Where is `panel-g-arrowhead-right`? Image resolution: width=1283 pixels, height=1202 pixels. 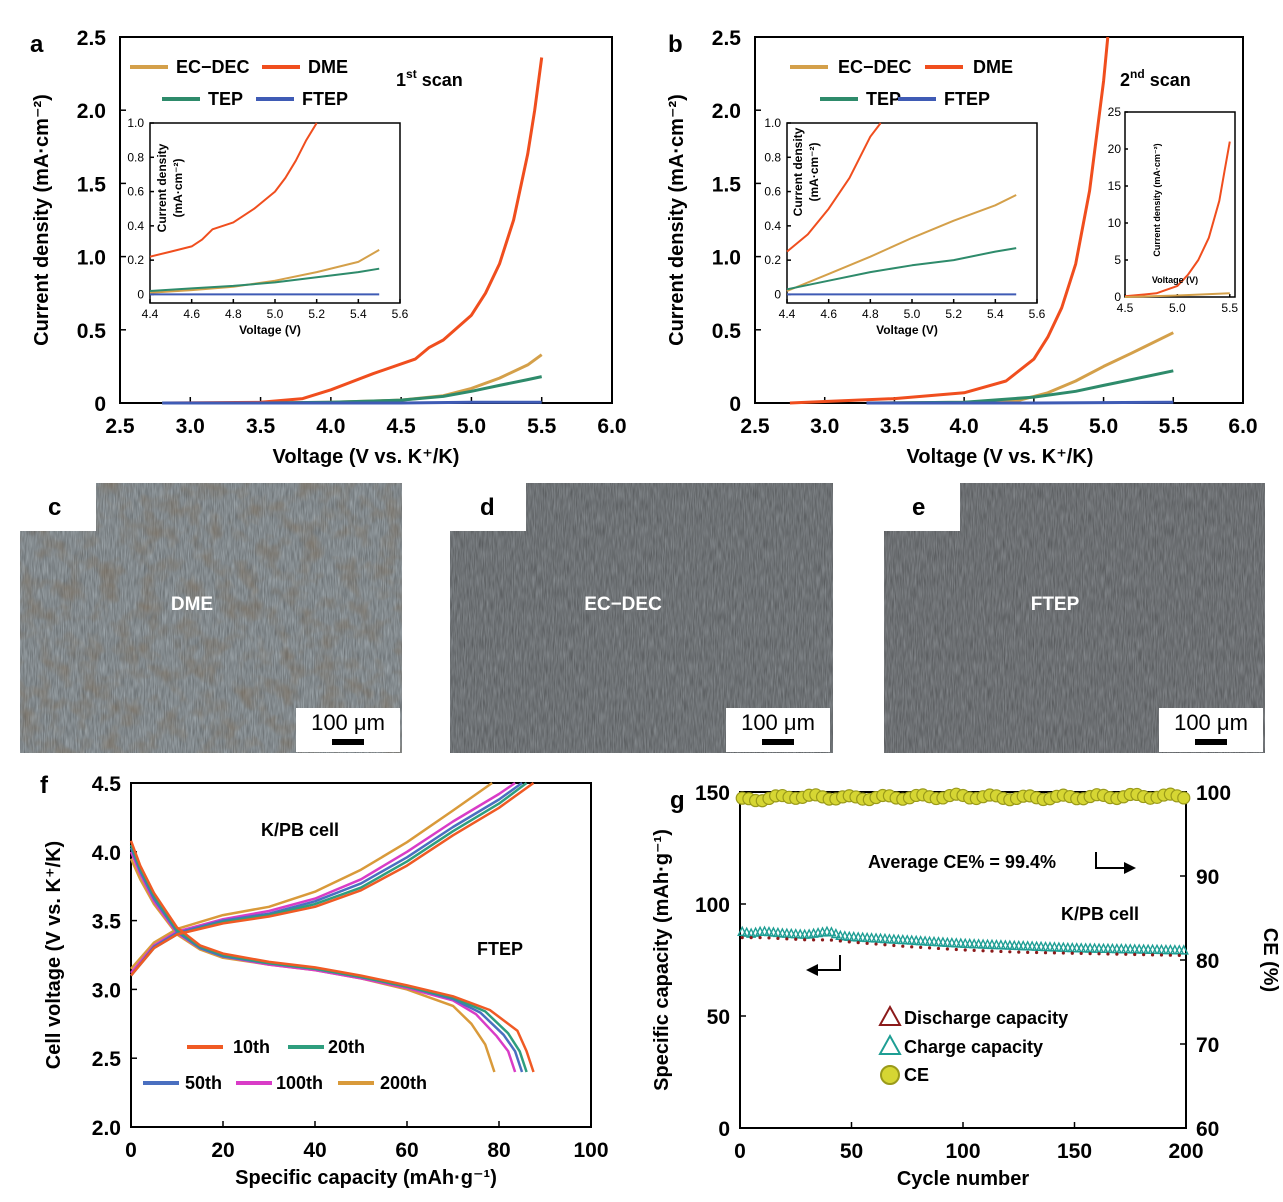
panel-g-arrowhead-right is located at coordinates (1130, 868).